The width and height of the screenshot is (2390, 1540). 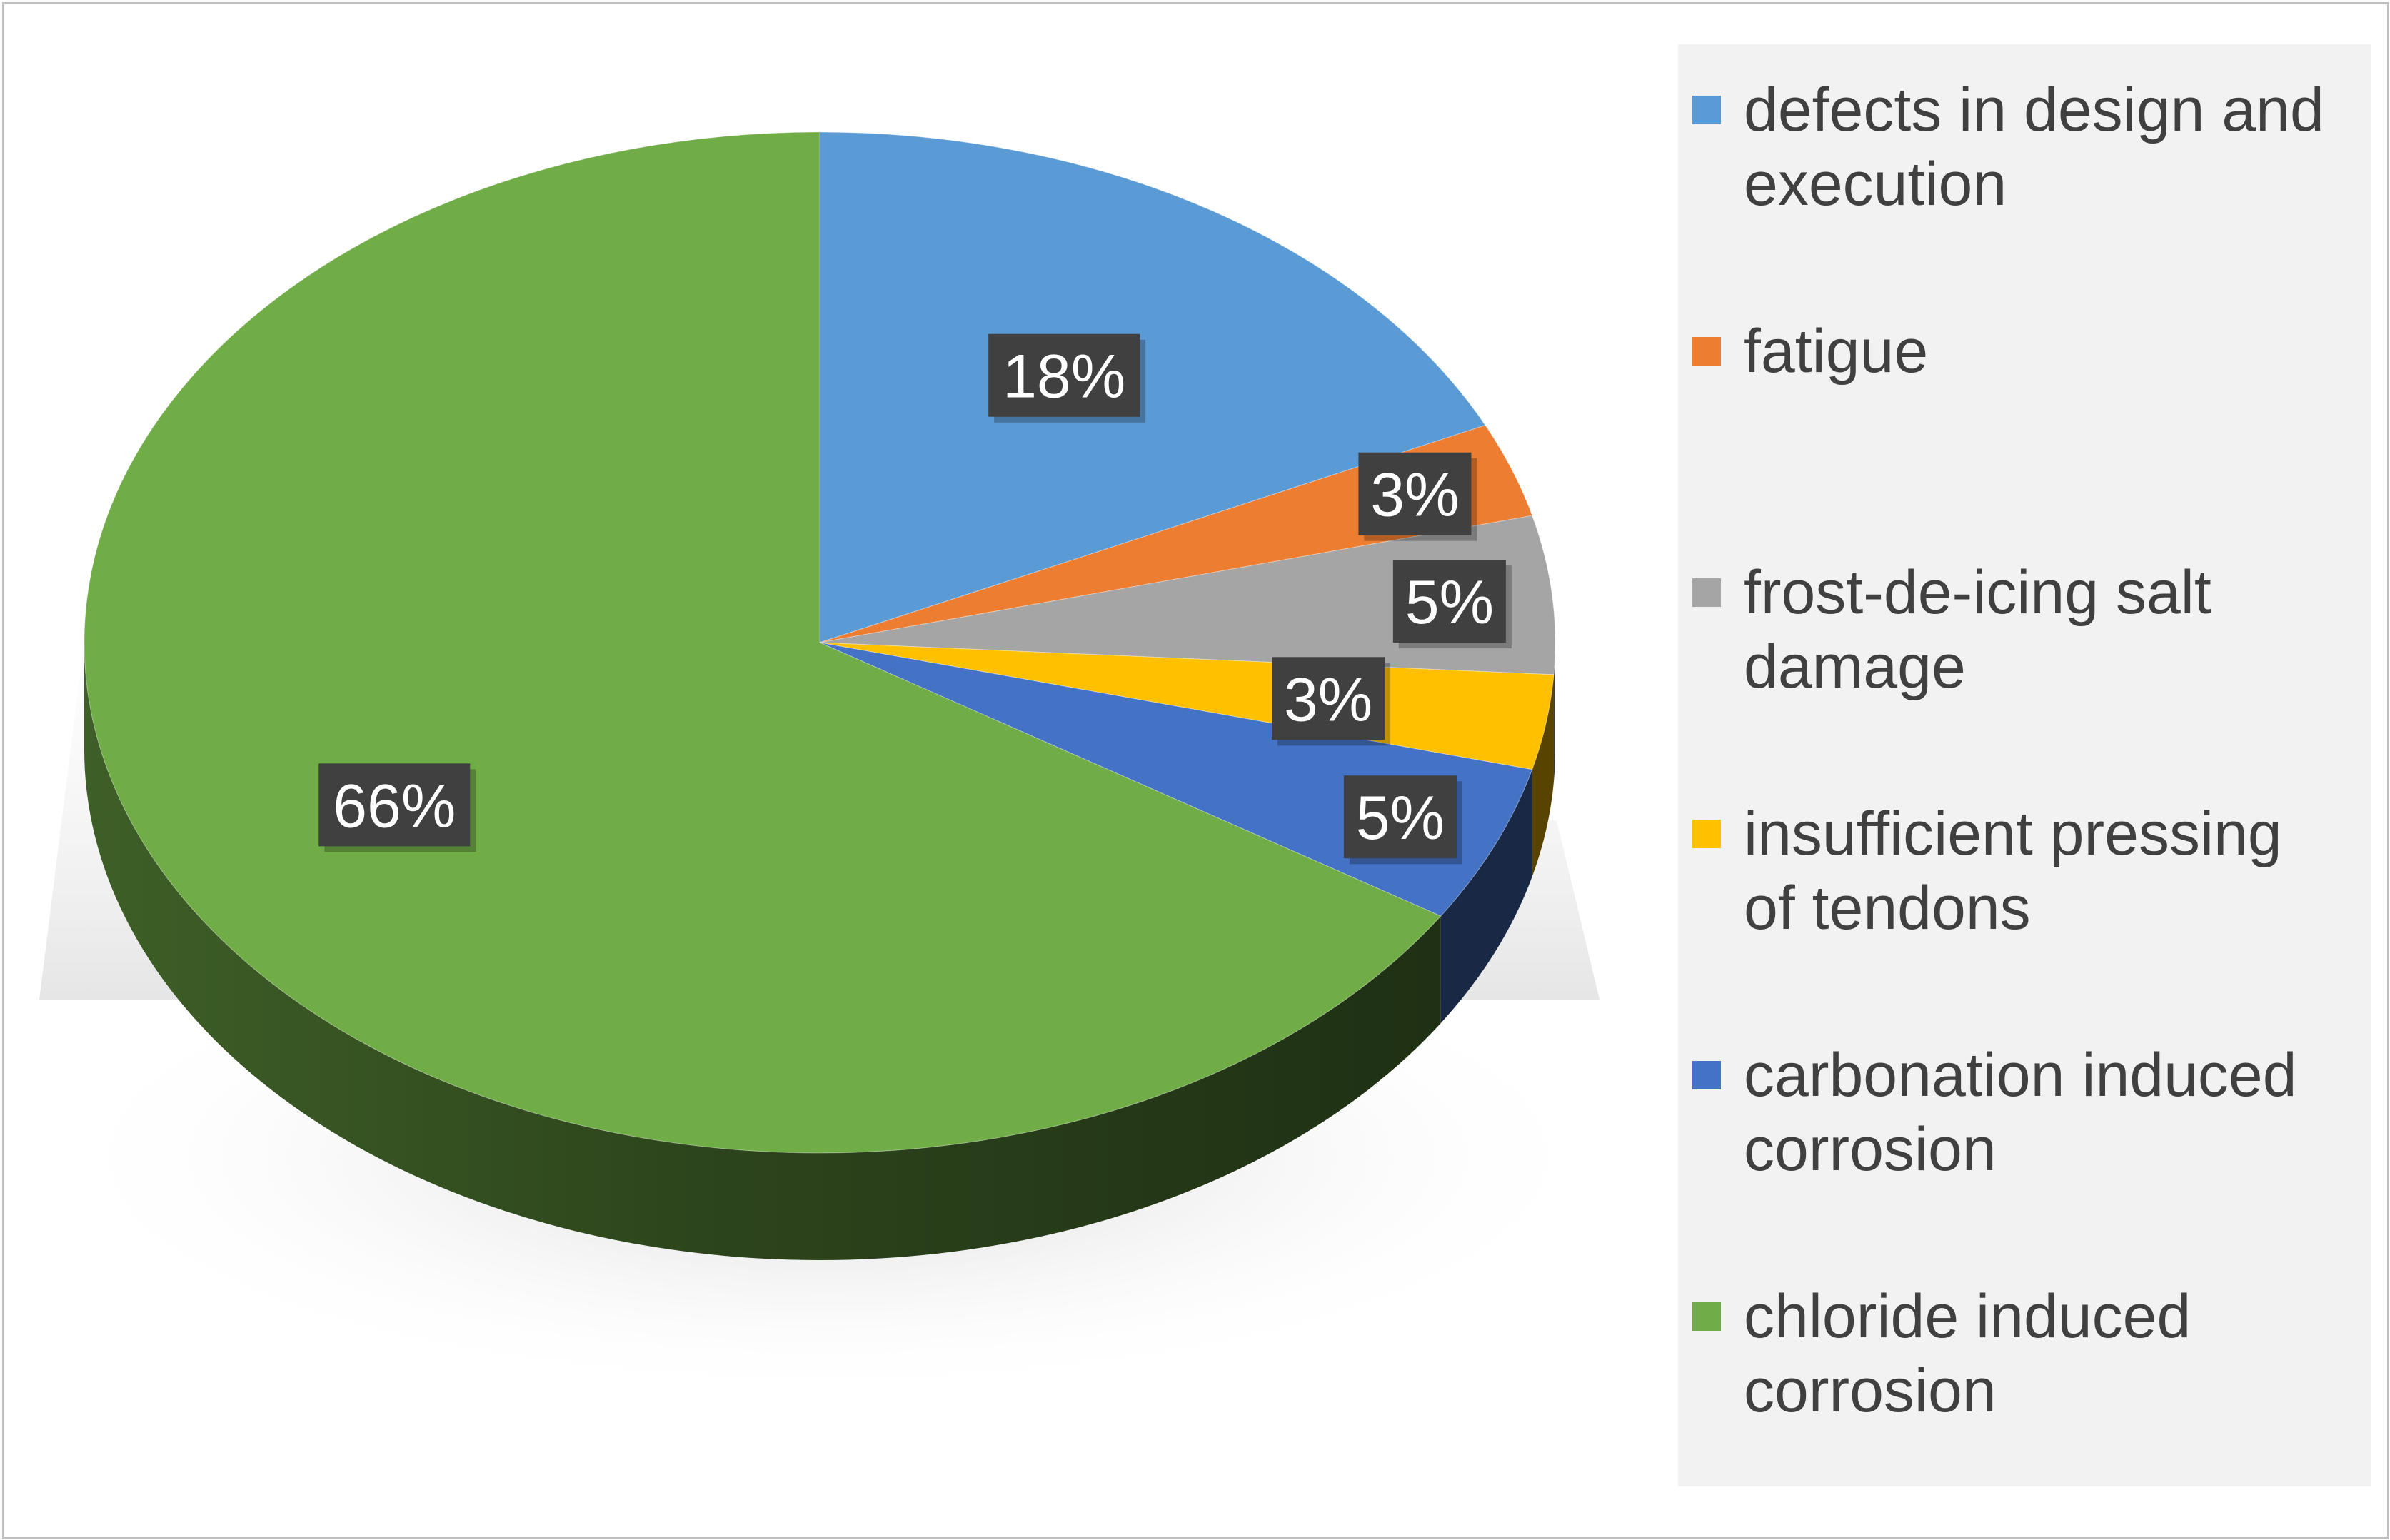 I want to click on legend-label-line: carbonation induced, so click(x=2020, y=1075).